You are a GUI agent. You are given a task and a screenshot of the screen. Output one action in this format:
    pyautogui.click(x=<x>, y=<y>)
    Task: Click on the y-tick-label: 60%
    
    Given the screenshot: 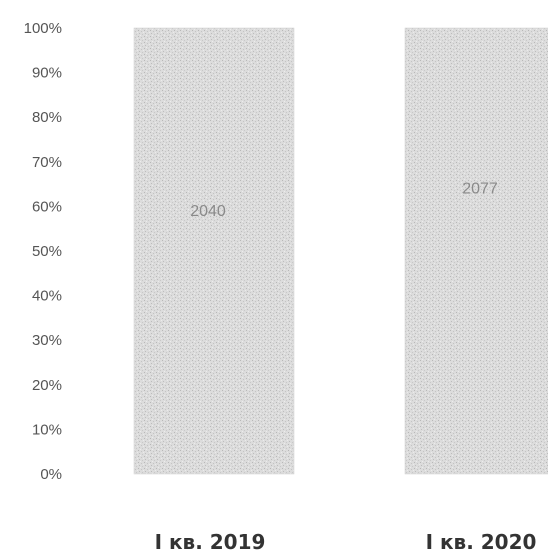 What is the action you would take?
    pyautogui.click(x=47, y=206)
    